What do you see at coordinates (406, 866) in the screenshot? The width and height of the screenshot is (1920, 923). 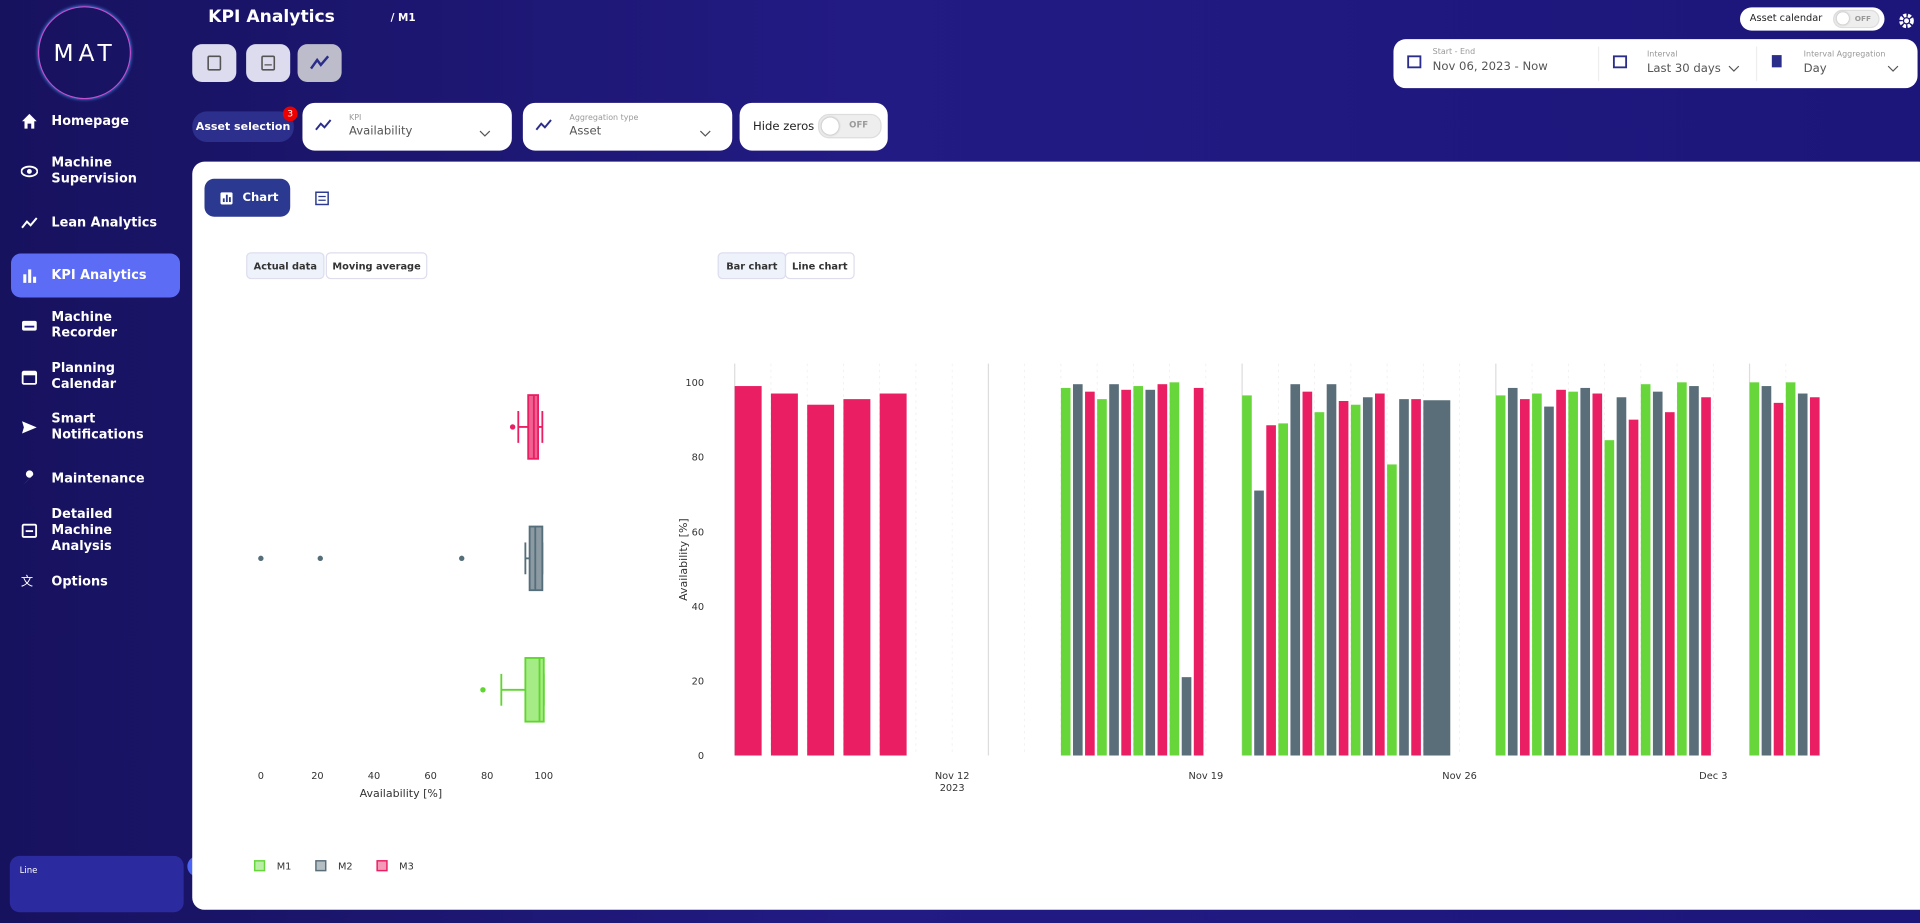 I see `legend-label: M3` at bounding box center [406, 866].